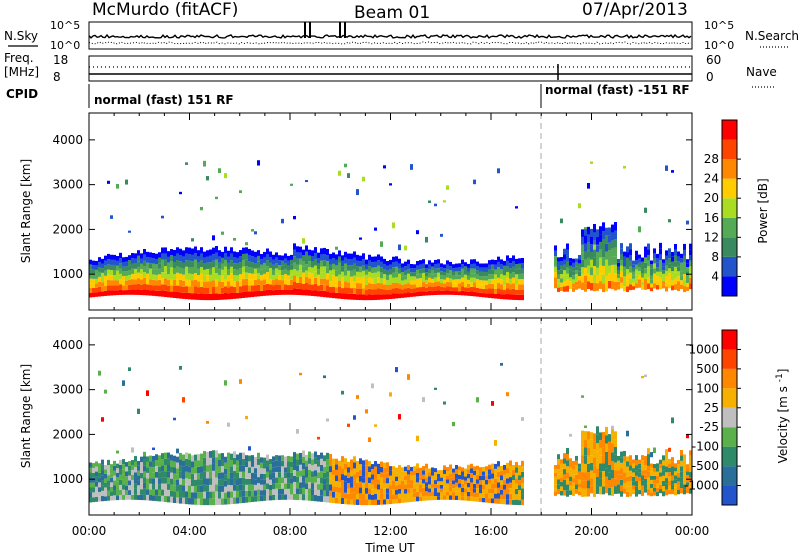  Describe the element at coordinates (711, 159) in the screenshot. I see `colorbar-tick-label: 28` at that location.